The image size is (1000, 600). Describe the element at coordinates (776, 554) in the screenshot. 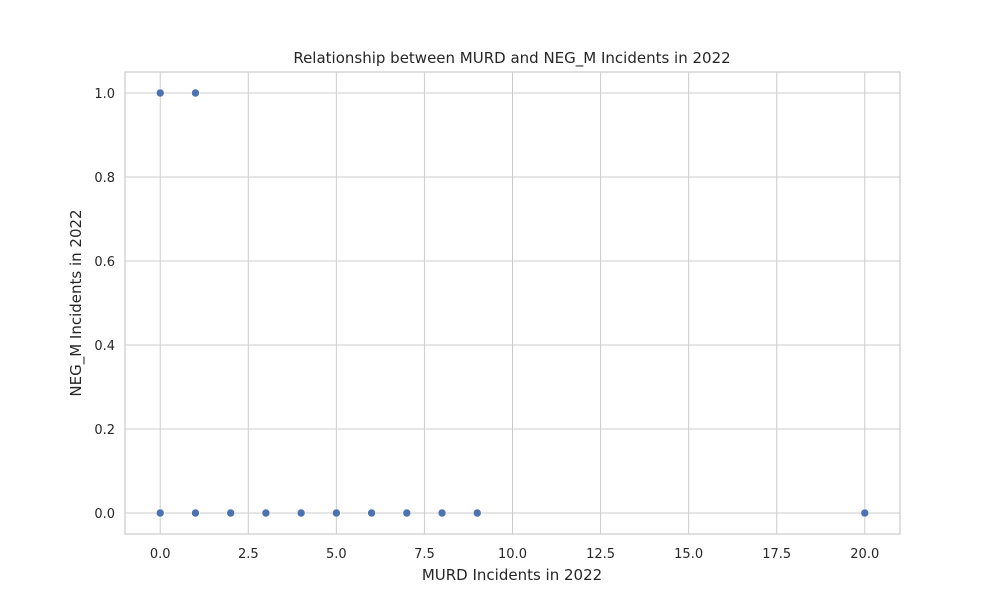

I see `x-tick-label: 17.5` at that location.